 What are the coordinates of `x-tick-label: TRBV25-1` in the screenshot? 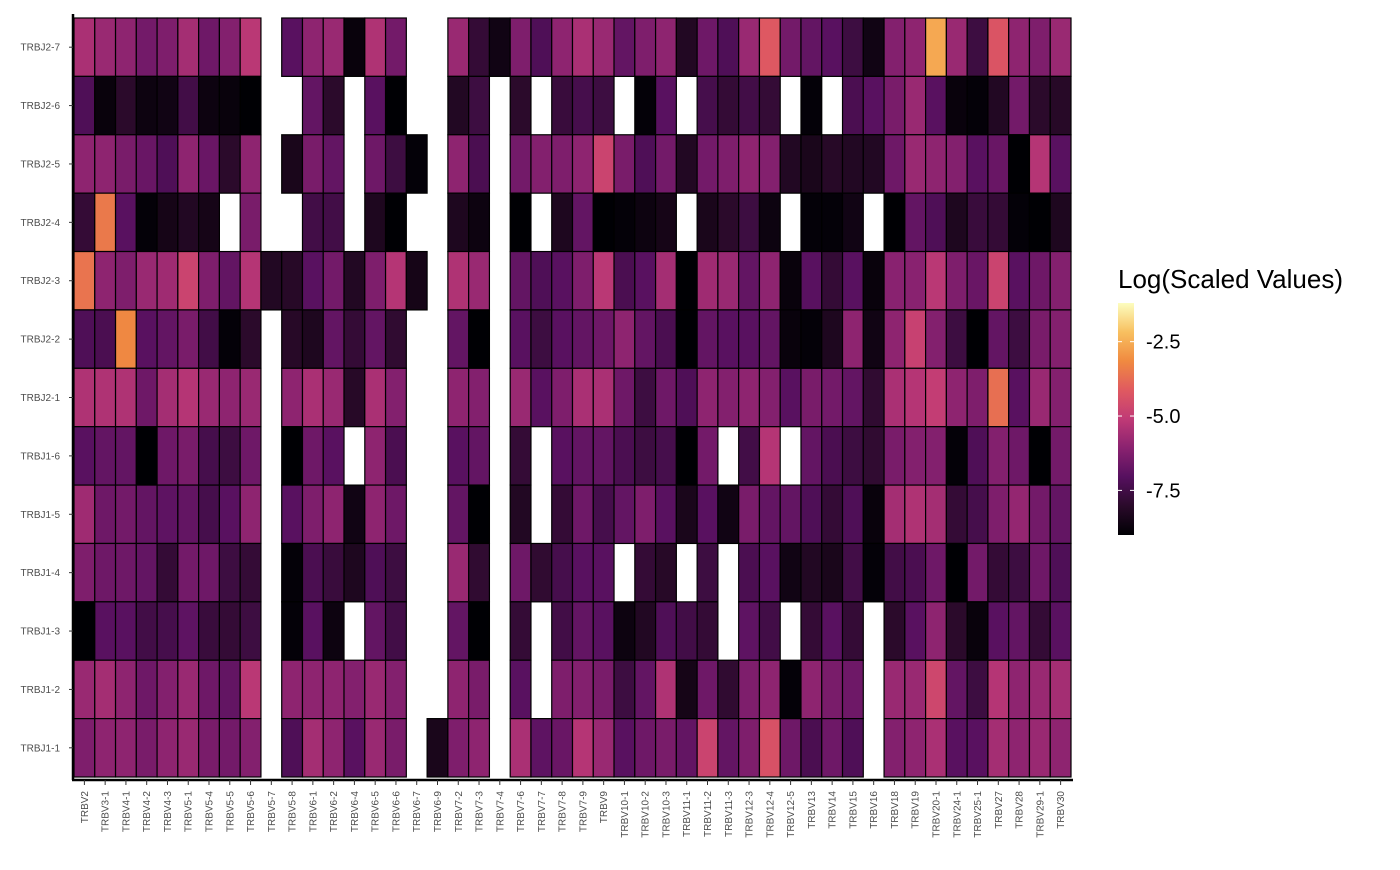 It's located at (978, 814).